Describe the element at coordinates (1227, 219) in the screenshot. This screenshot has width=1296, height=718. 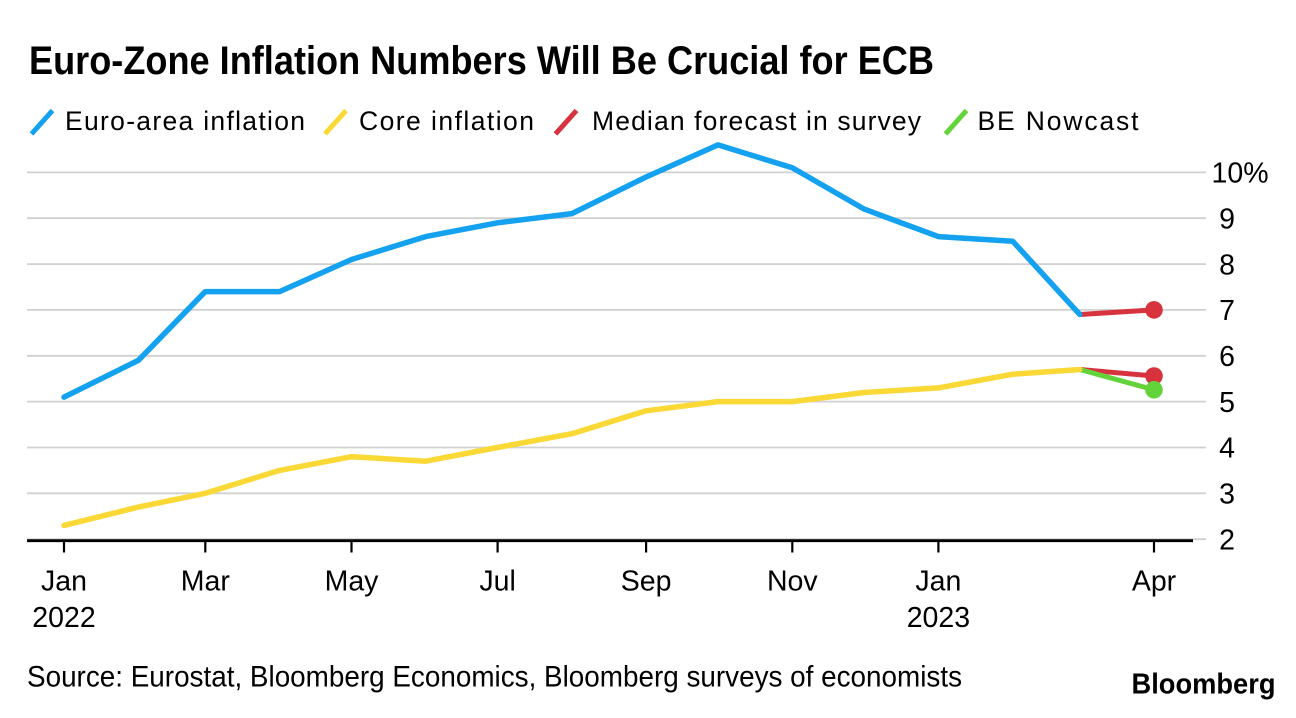
I see `svg-text: 9` at that location.